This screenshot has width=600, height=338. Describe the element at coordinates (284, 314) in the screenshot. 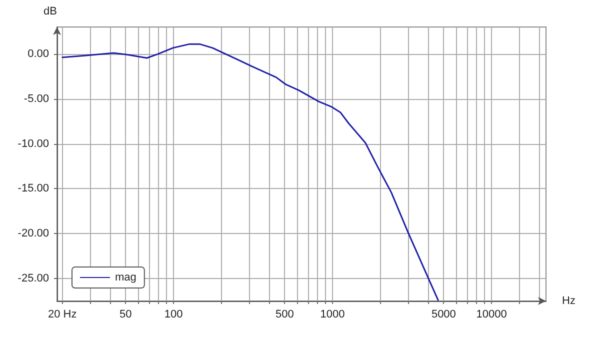

I see `x-tick-label: 500` at that location.